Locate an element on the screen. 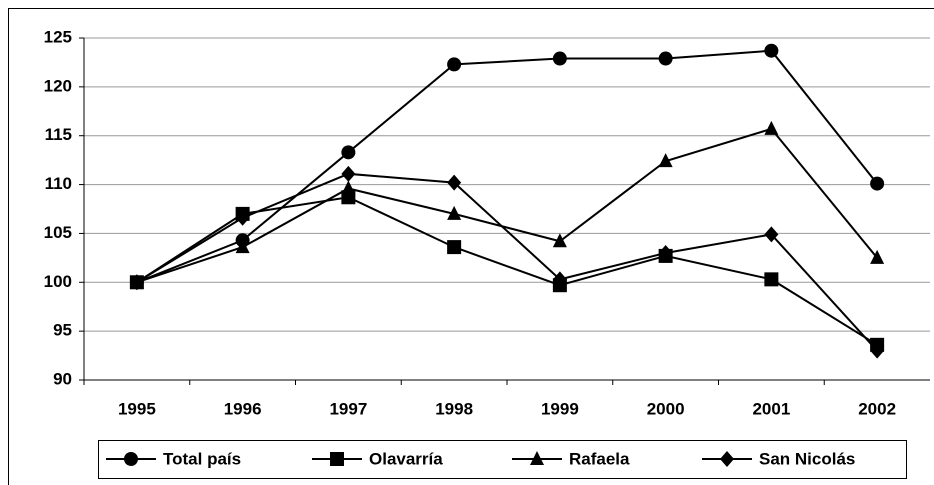 This screenshot has height=485, width=934. y-tick-label: 100 is located at coordinates (58, 281).